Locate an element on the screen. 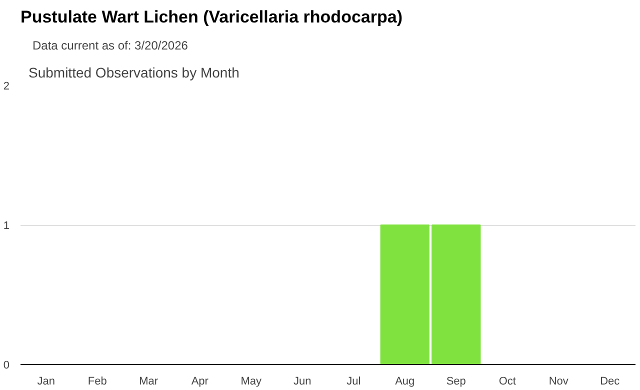 Image resolution: width=640 pixels, height=390 pixels. x-tick-label: May is located at coordinates (251, 382).